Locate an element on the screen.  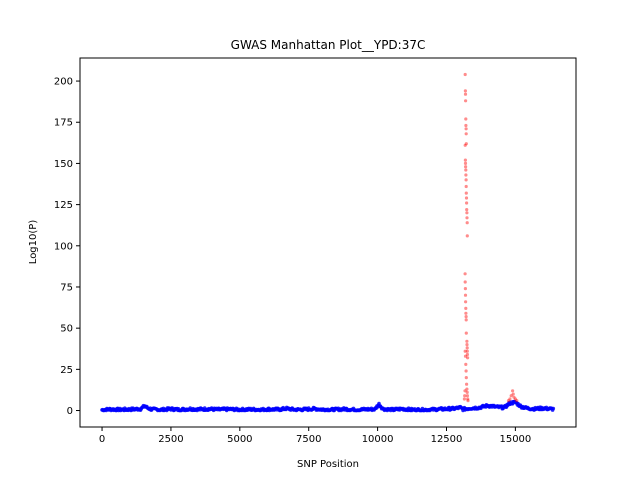
y-tick-label: 200 is located at coordinates (63, 82).